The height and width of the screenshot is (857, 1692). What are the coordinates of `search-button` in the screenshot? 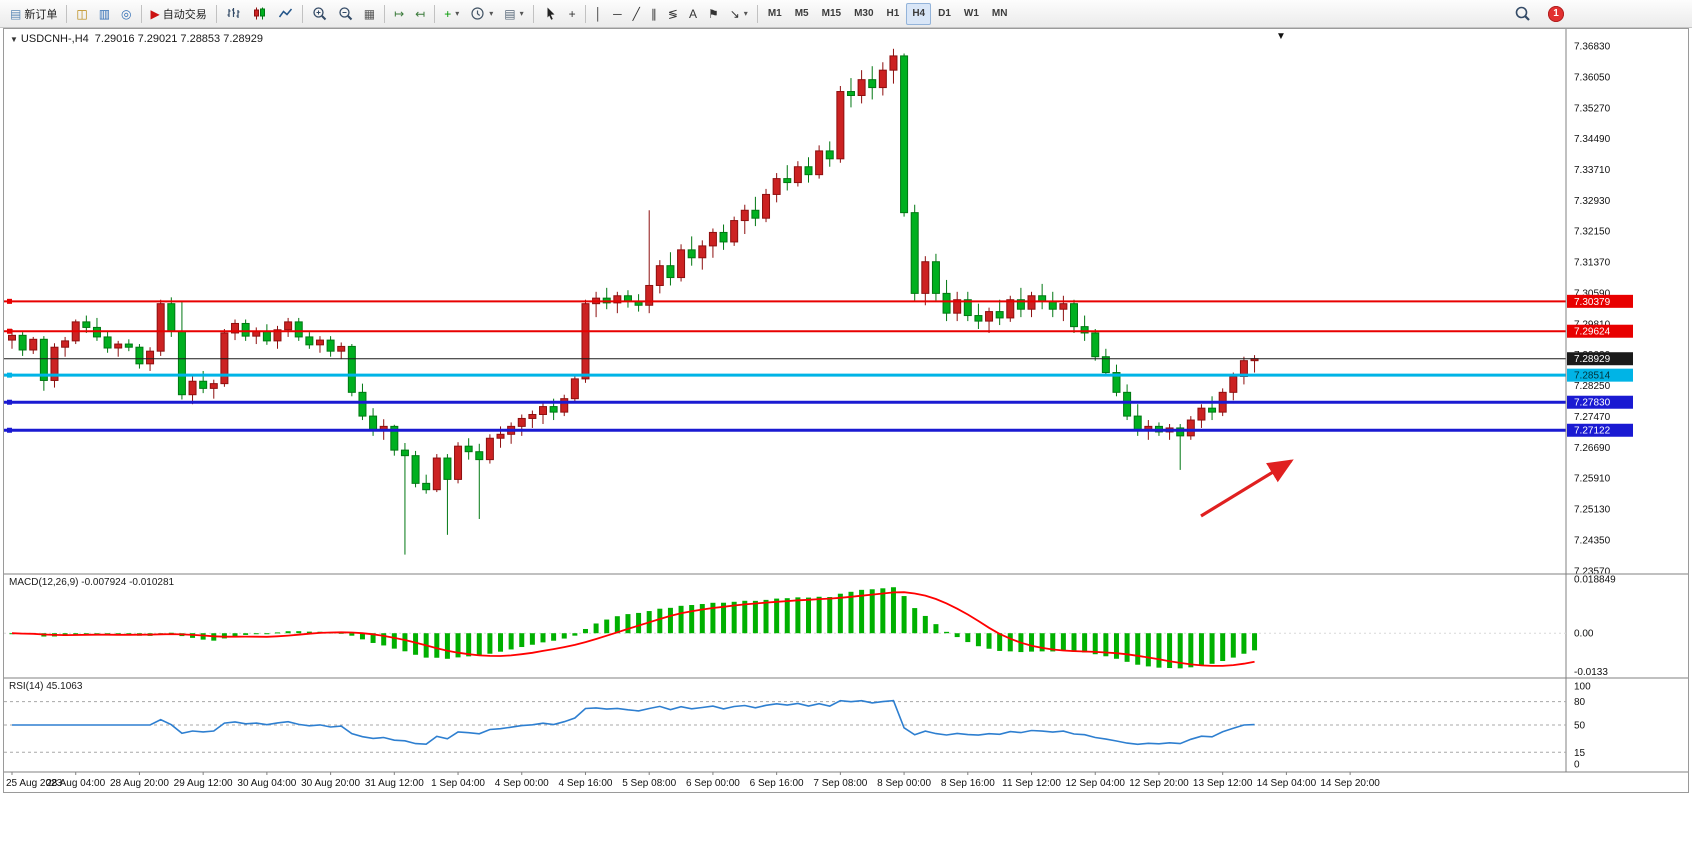 It's located at (1522, 14).